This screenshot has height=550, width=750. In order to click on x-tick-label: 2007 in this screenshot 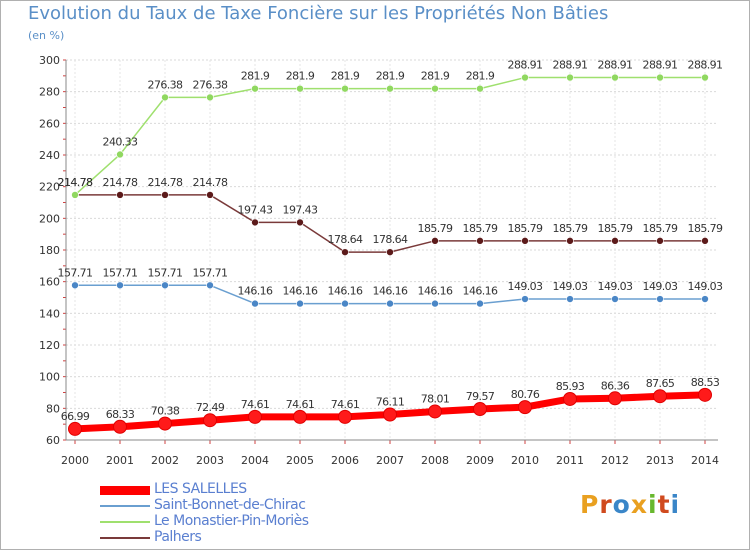, I will do `click(390, 460)`.